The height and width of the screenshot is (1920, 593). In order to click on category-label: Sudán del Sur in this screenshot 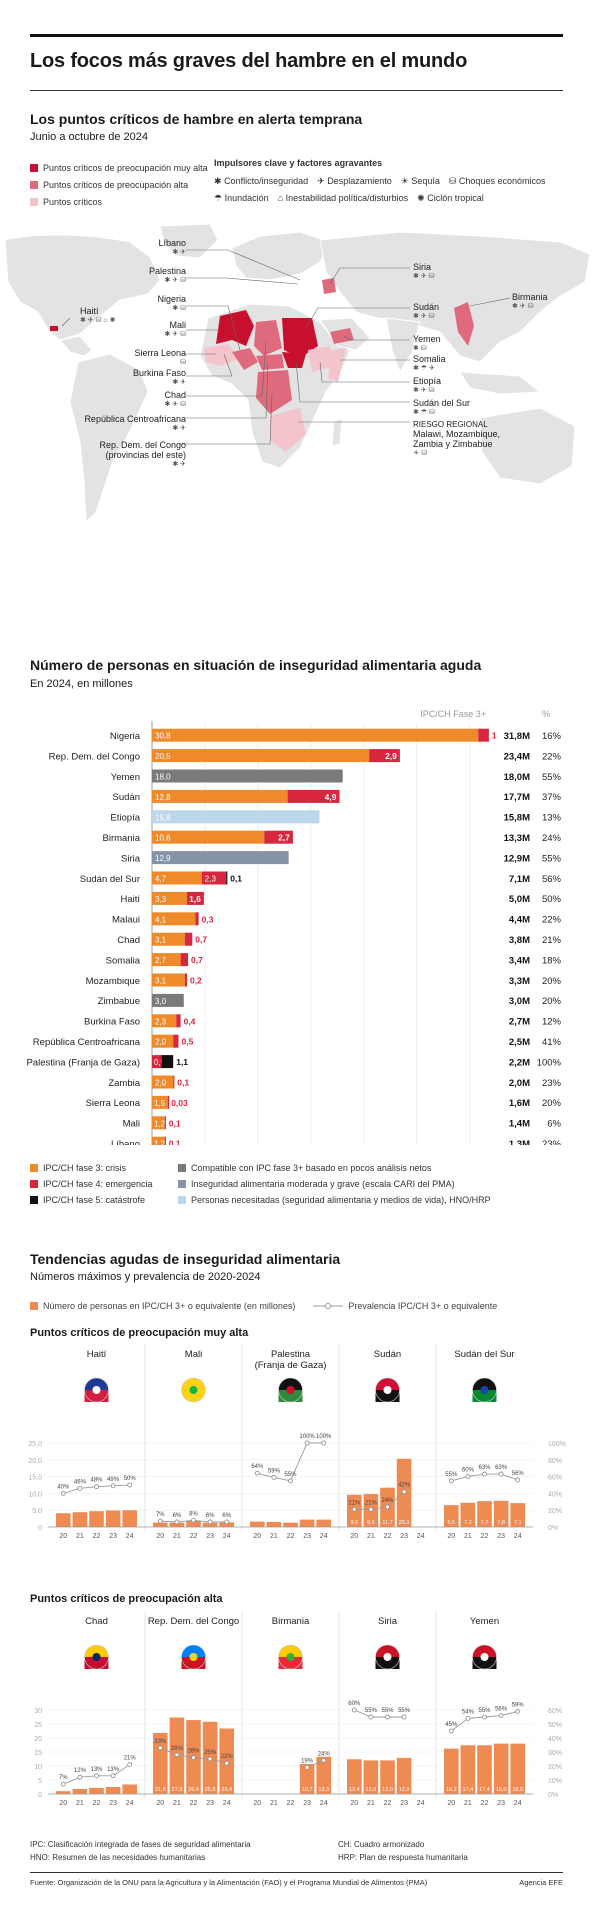, I will do `click(110, 879)`.